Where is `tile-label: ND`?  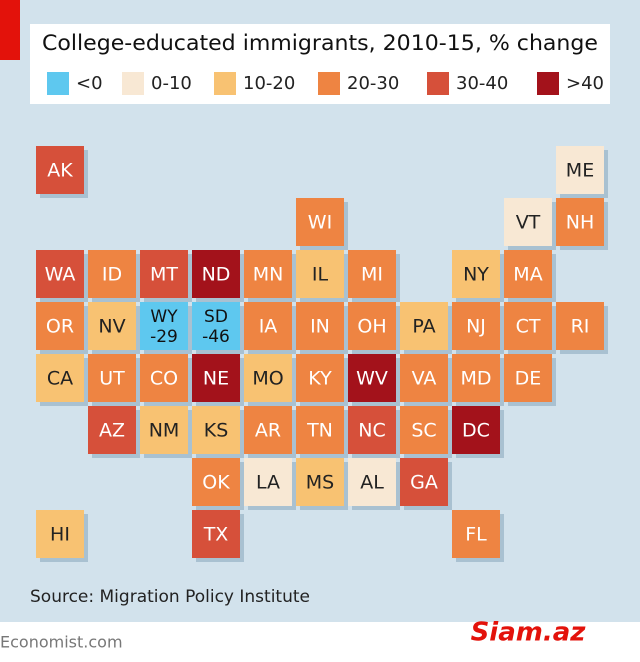 tile-label: ND is located at coordinates (216, 275).